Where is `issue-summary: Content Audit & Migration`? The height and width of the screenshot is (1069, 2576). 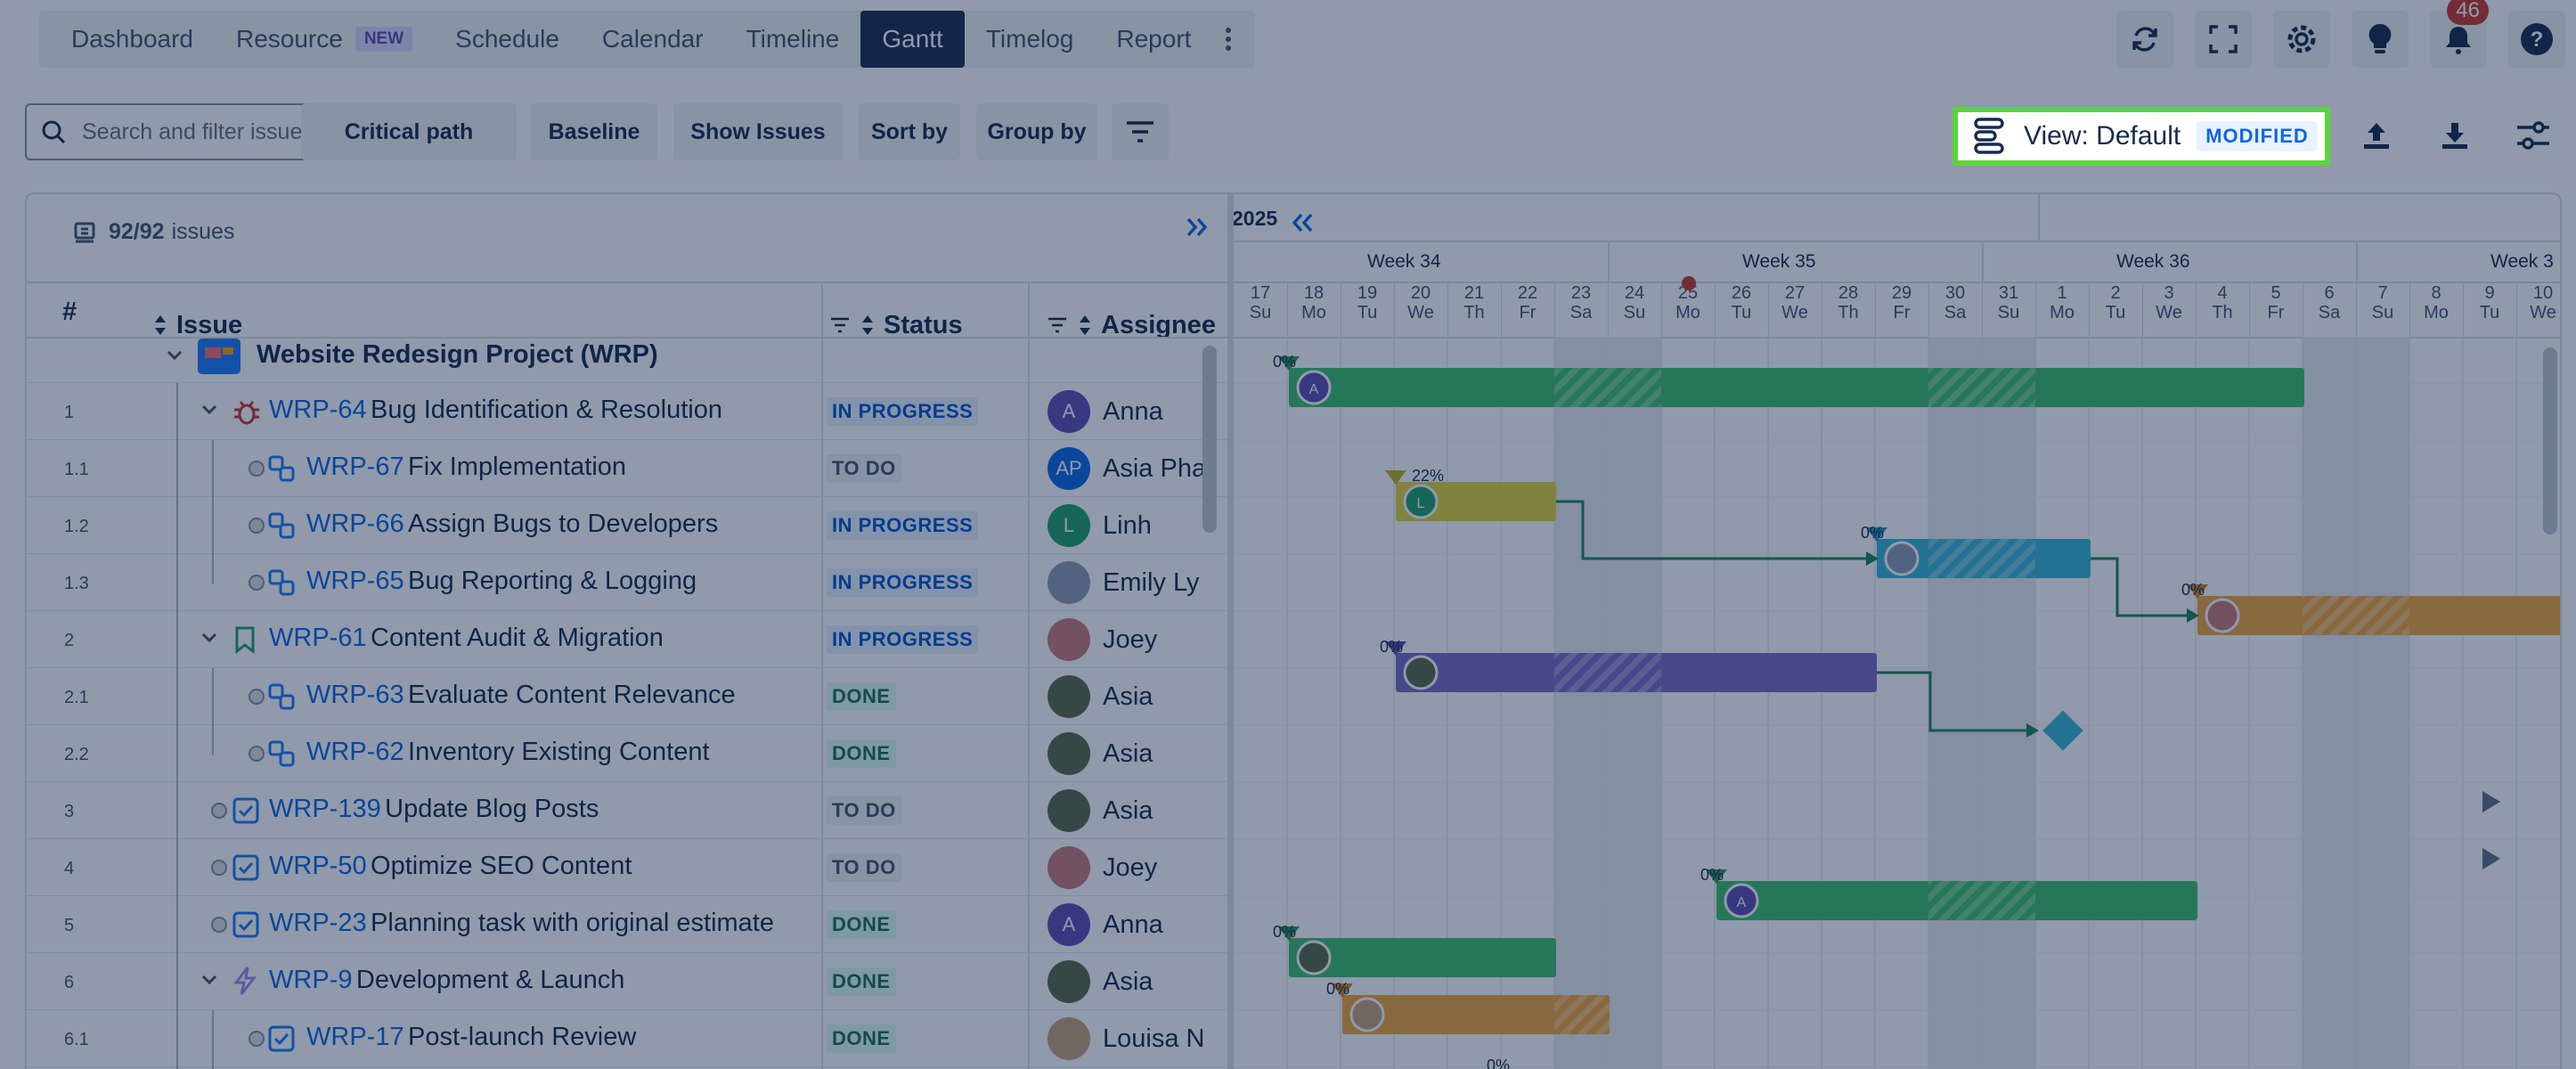 issue-summary: Content Audit & Migration is located at coordinates (518, 638).